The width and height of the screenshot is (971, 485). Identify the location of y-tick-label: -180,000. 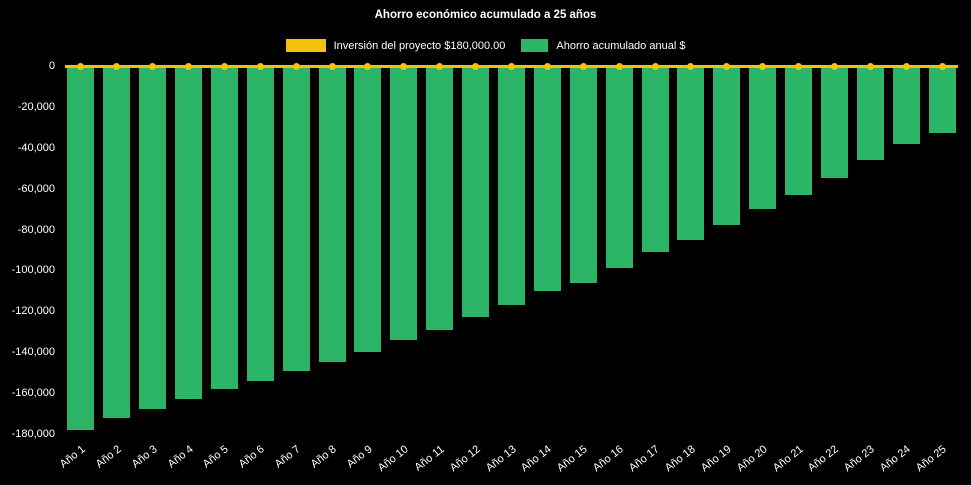
(33, 434).